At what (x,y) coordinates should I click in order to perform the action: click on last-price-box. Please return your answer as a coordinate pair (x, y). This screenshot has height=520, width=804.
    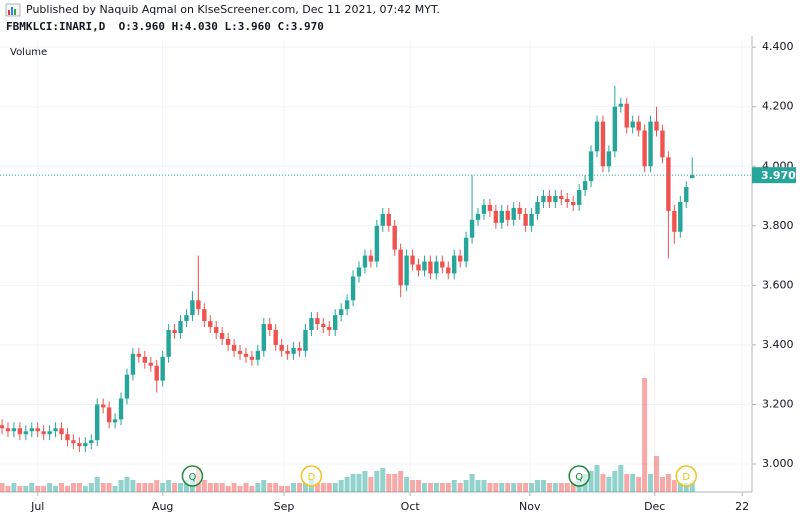
    Looking at the image, I should click on (774, 175).